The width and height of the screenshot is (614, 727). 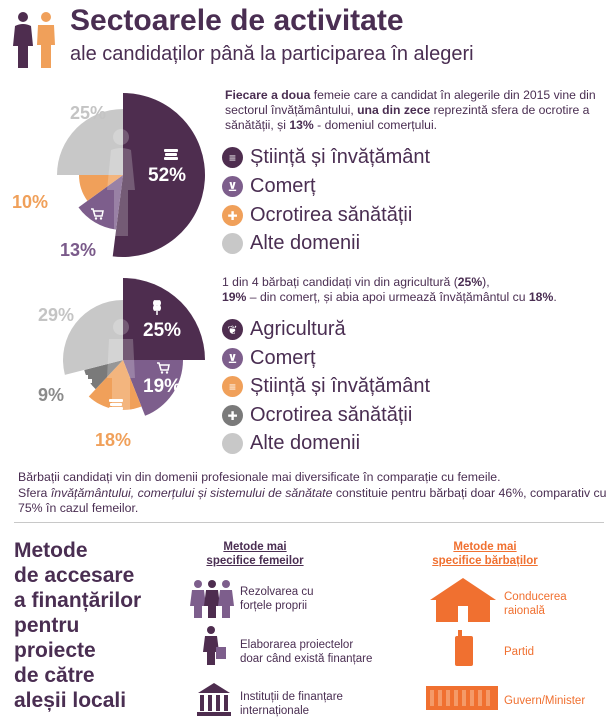 I want to click on government-building-icon, so click(x=462, y=698).